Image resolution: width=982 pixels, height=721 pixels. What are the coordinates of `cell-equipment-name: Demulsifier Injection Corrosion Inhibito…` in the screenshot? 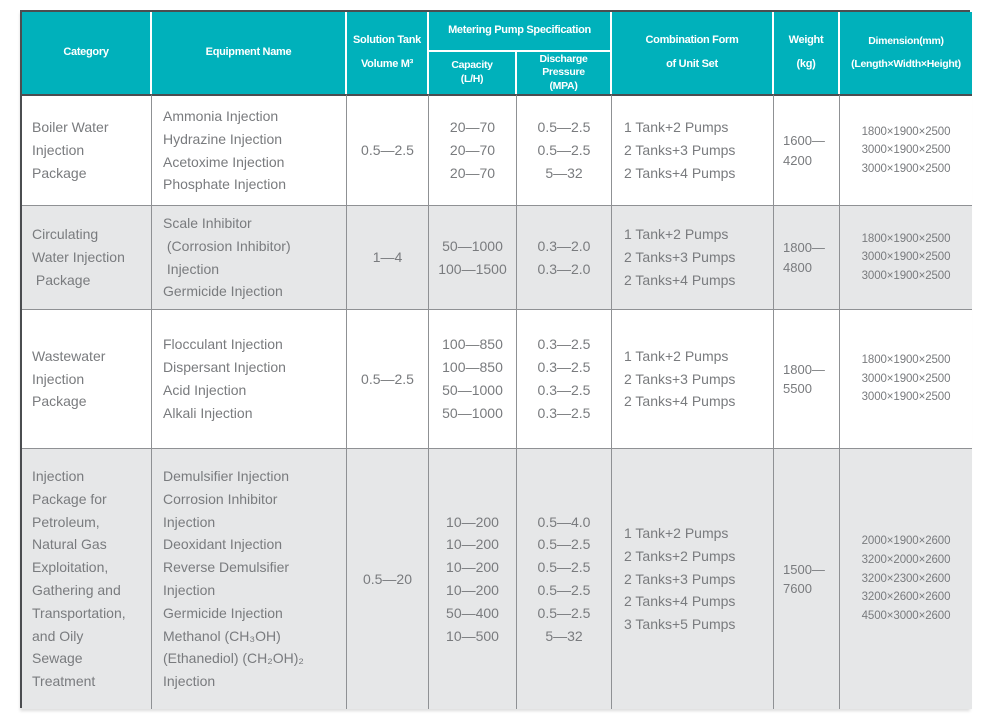 It's located at (249, 579).